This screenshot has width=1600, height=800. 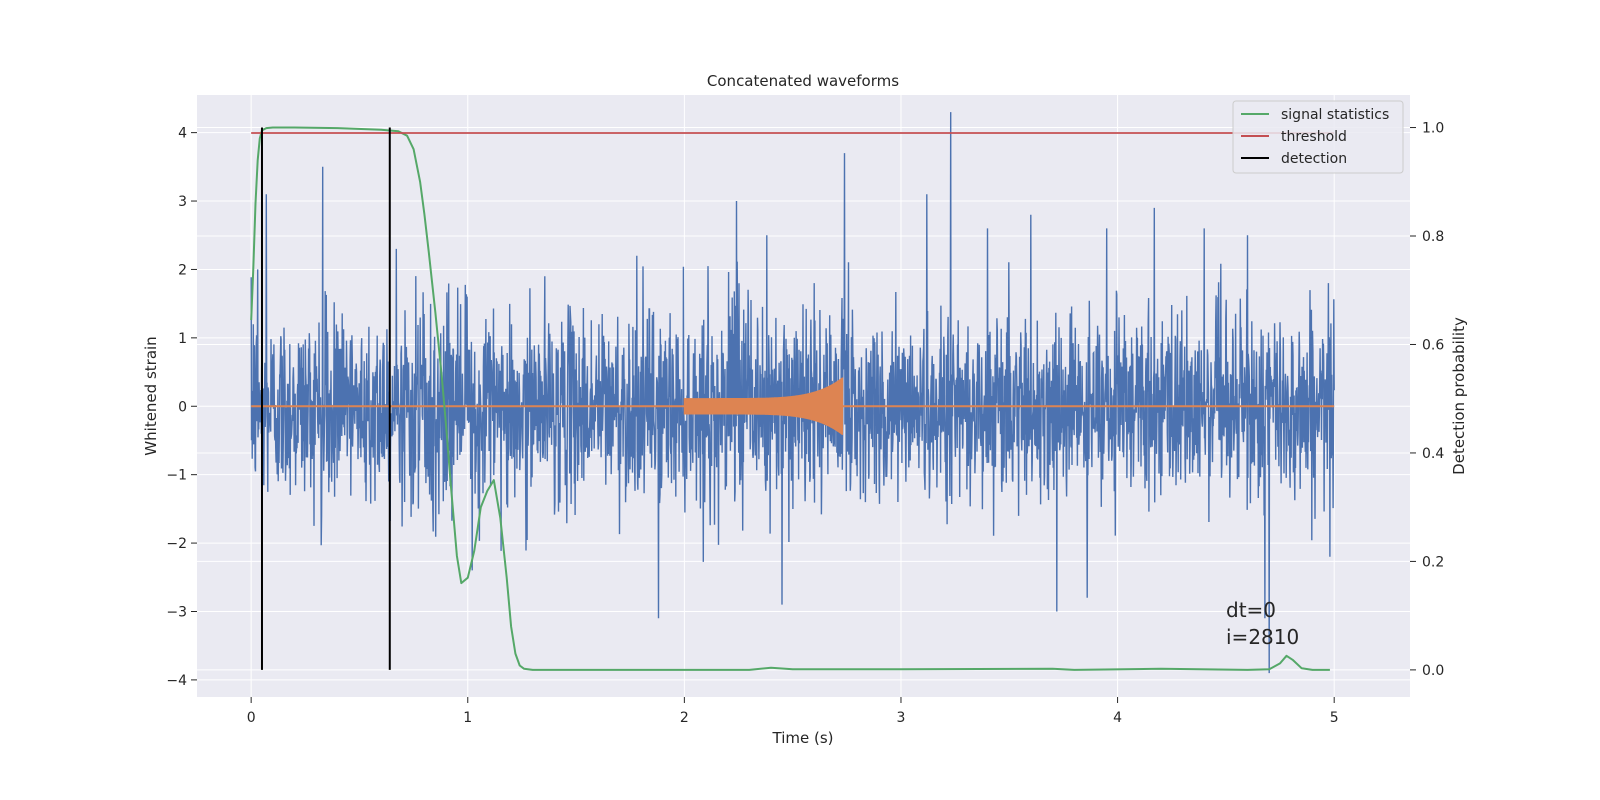 What do you see at coordinates (1427, 400) in the screenshot?
I see `right-axis-ticks: 0.0 0.2 0.4 0.6 0.8 1.0` at bounding box center [1427, 400].